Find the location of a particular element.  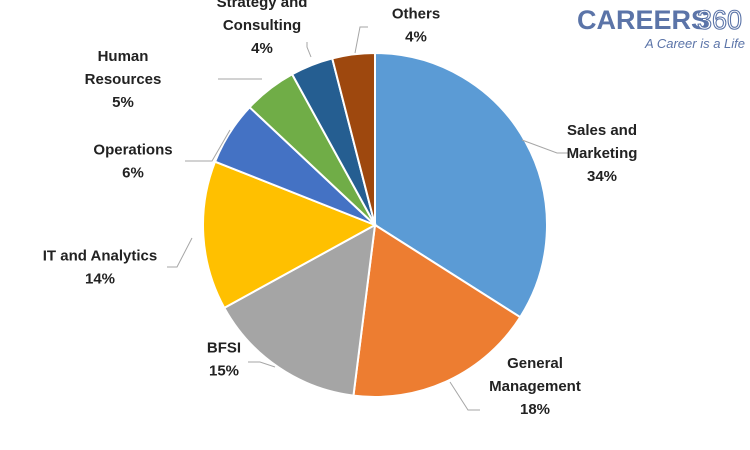

slice-label-1: Sales and Marketing 34% is located at coordinates (602, 153).